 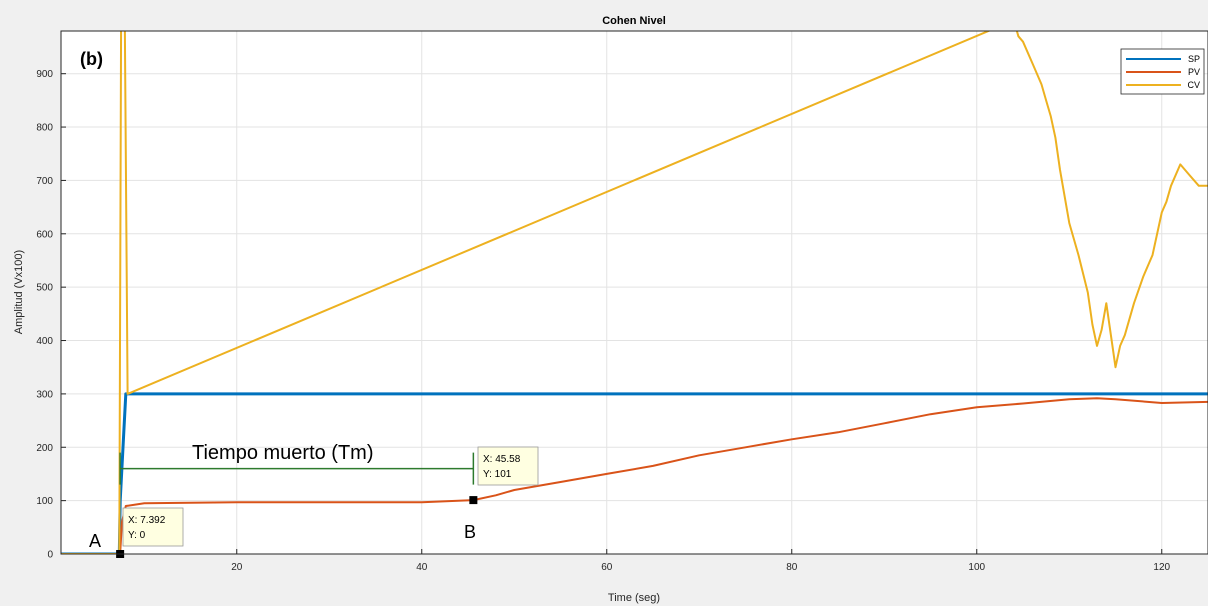 I want to click on dead-time-label: Tiempo muerto (Tm), so click(x=283, y=453).